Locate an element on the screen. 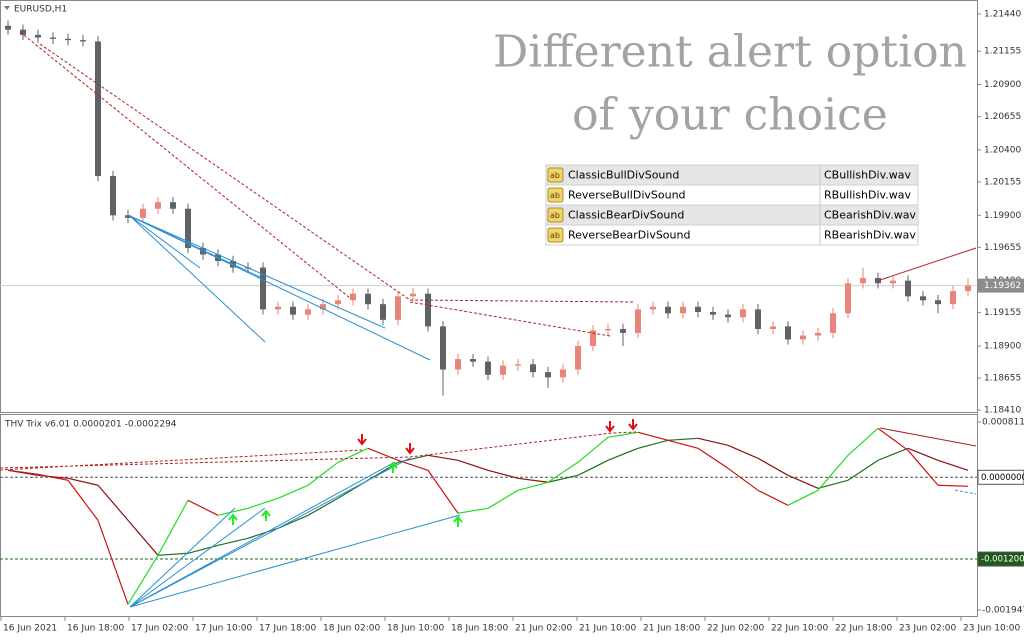 The image size is (1024, 640). signal-arrows is located at coordinates (433, 473).